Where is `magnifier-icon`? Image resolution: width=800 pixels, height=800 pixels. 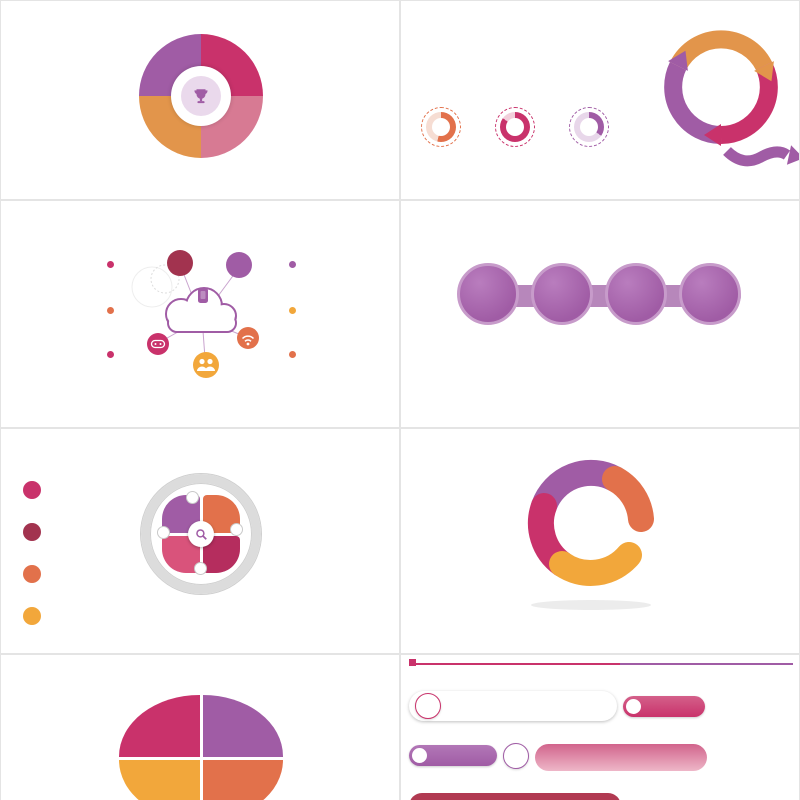 magnifier-icon is located at coordinates (201, 534).